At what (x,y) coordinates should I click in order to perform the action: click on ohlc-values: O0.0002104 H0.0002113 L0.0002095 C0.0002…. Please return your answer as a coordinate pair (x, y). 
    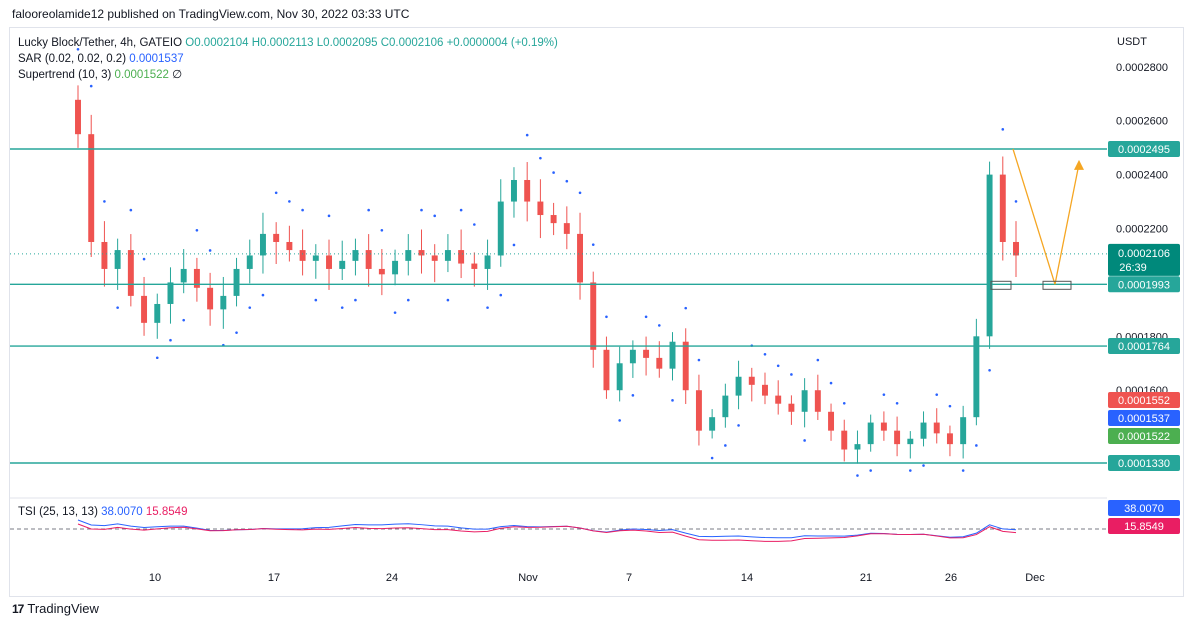
    Looking at the image, I should click on (371, 43).